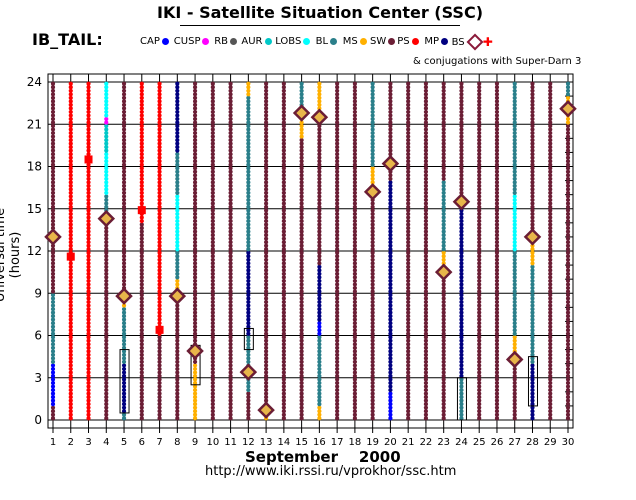 This screenshot has width=636, height=500. Describe the element at coordinates (53, 237) in the screenshot. I see `bow-shock-marker` at that location.